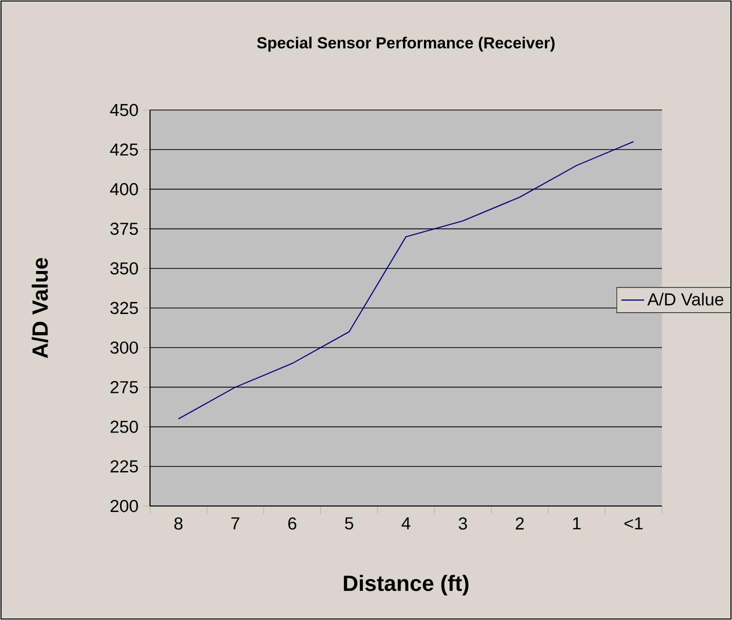 This screenshot has width=732, height=620. What do you see at coordinates (178, 523) in the screenshot?
I see `x-tick-label: 8` at bounding box center [178, 523].